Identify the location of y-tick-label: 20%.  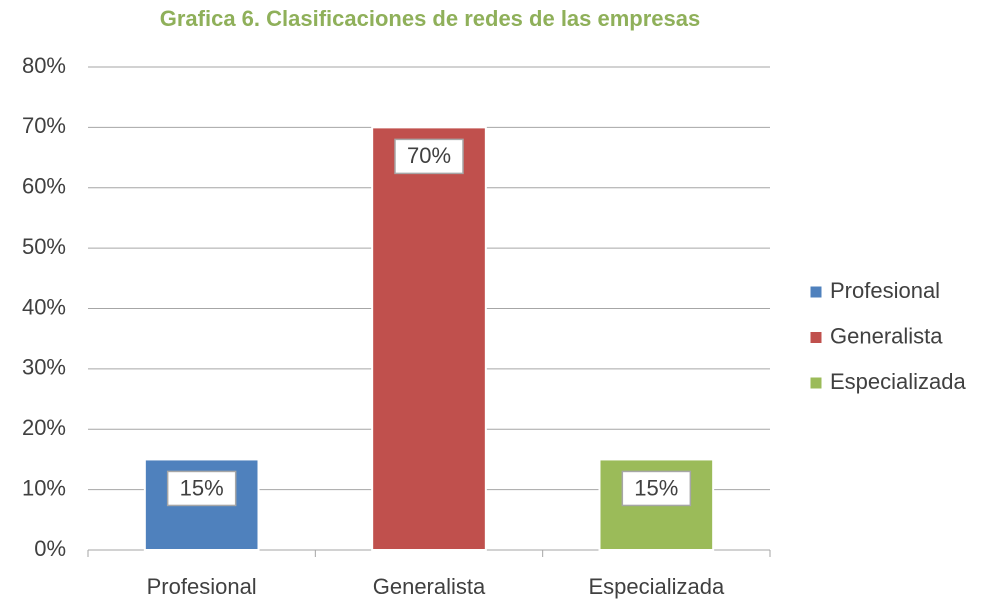
(44, 427).